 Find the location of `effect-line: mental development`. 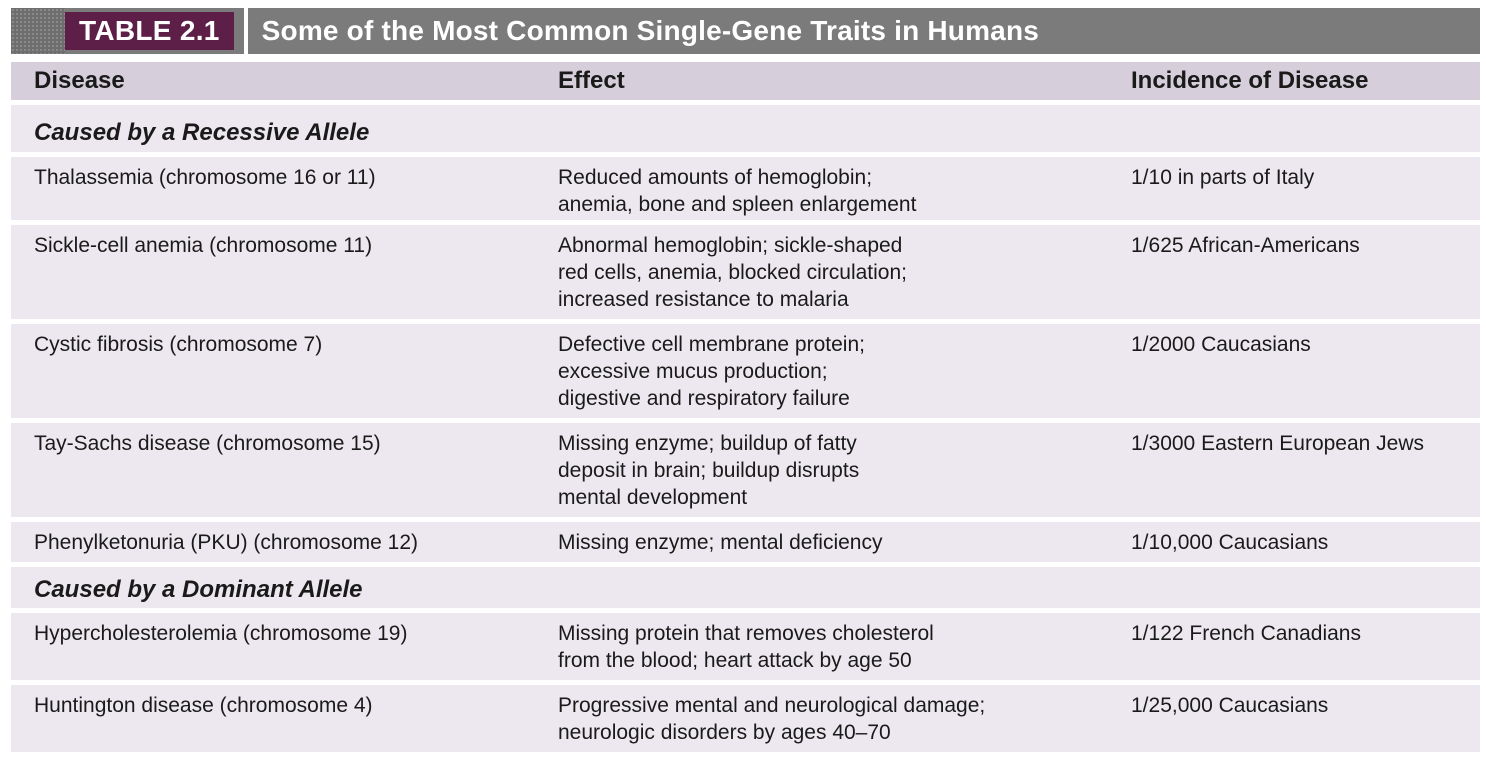

effect-line: mental development is located at coordinates (653, 497).